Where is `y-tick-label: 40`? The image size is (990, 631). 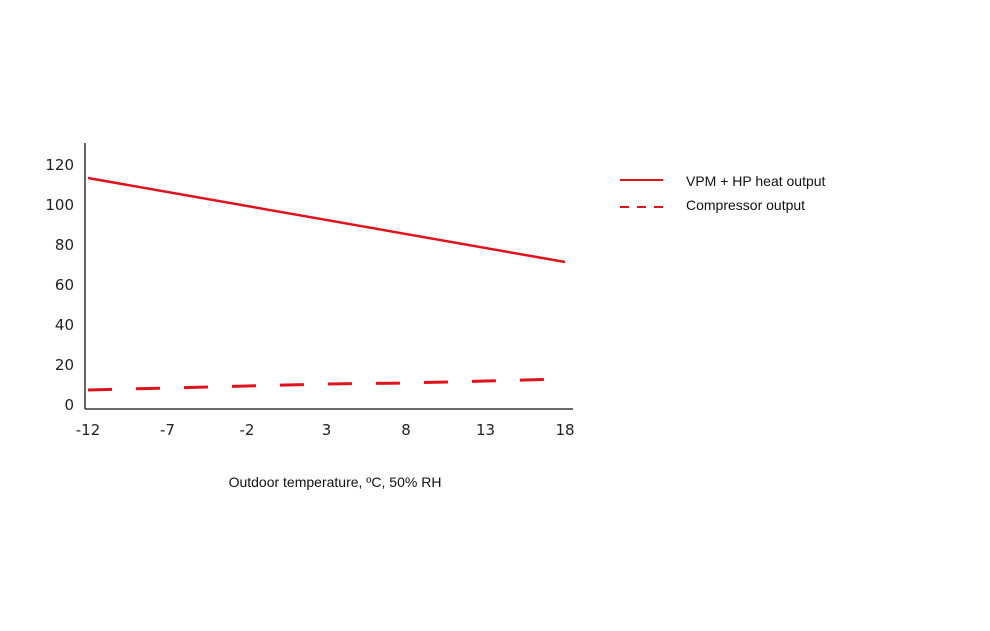
y-tick-label: 40 is located at coordinates (64, 325).